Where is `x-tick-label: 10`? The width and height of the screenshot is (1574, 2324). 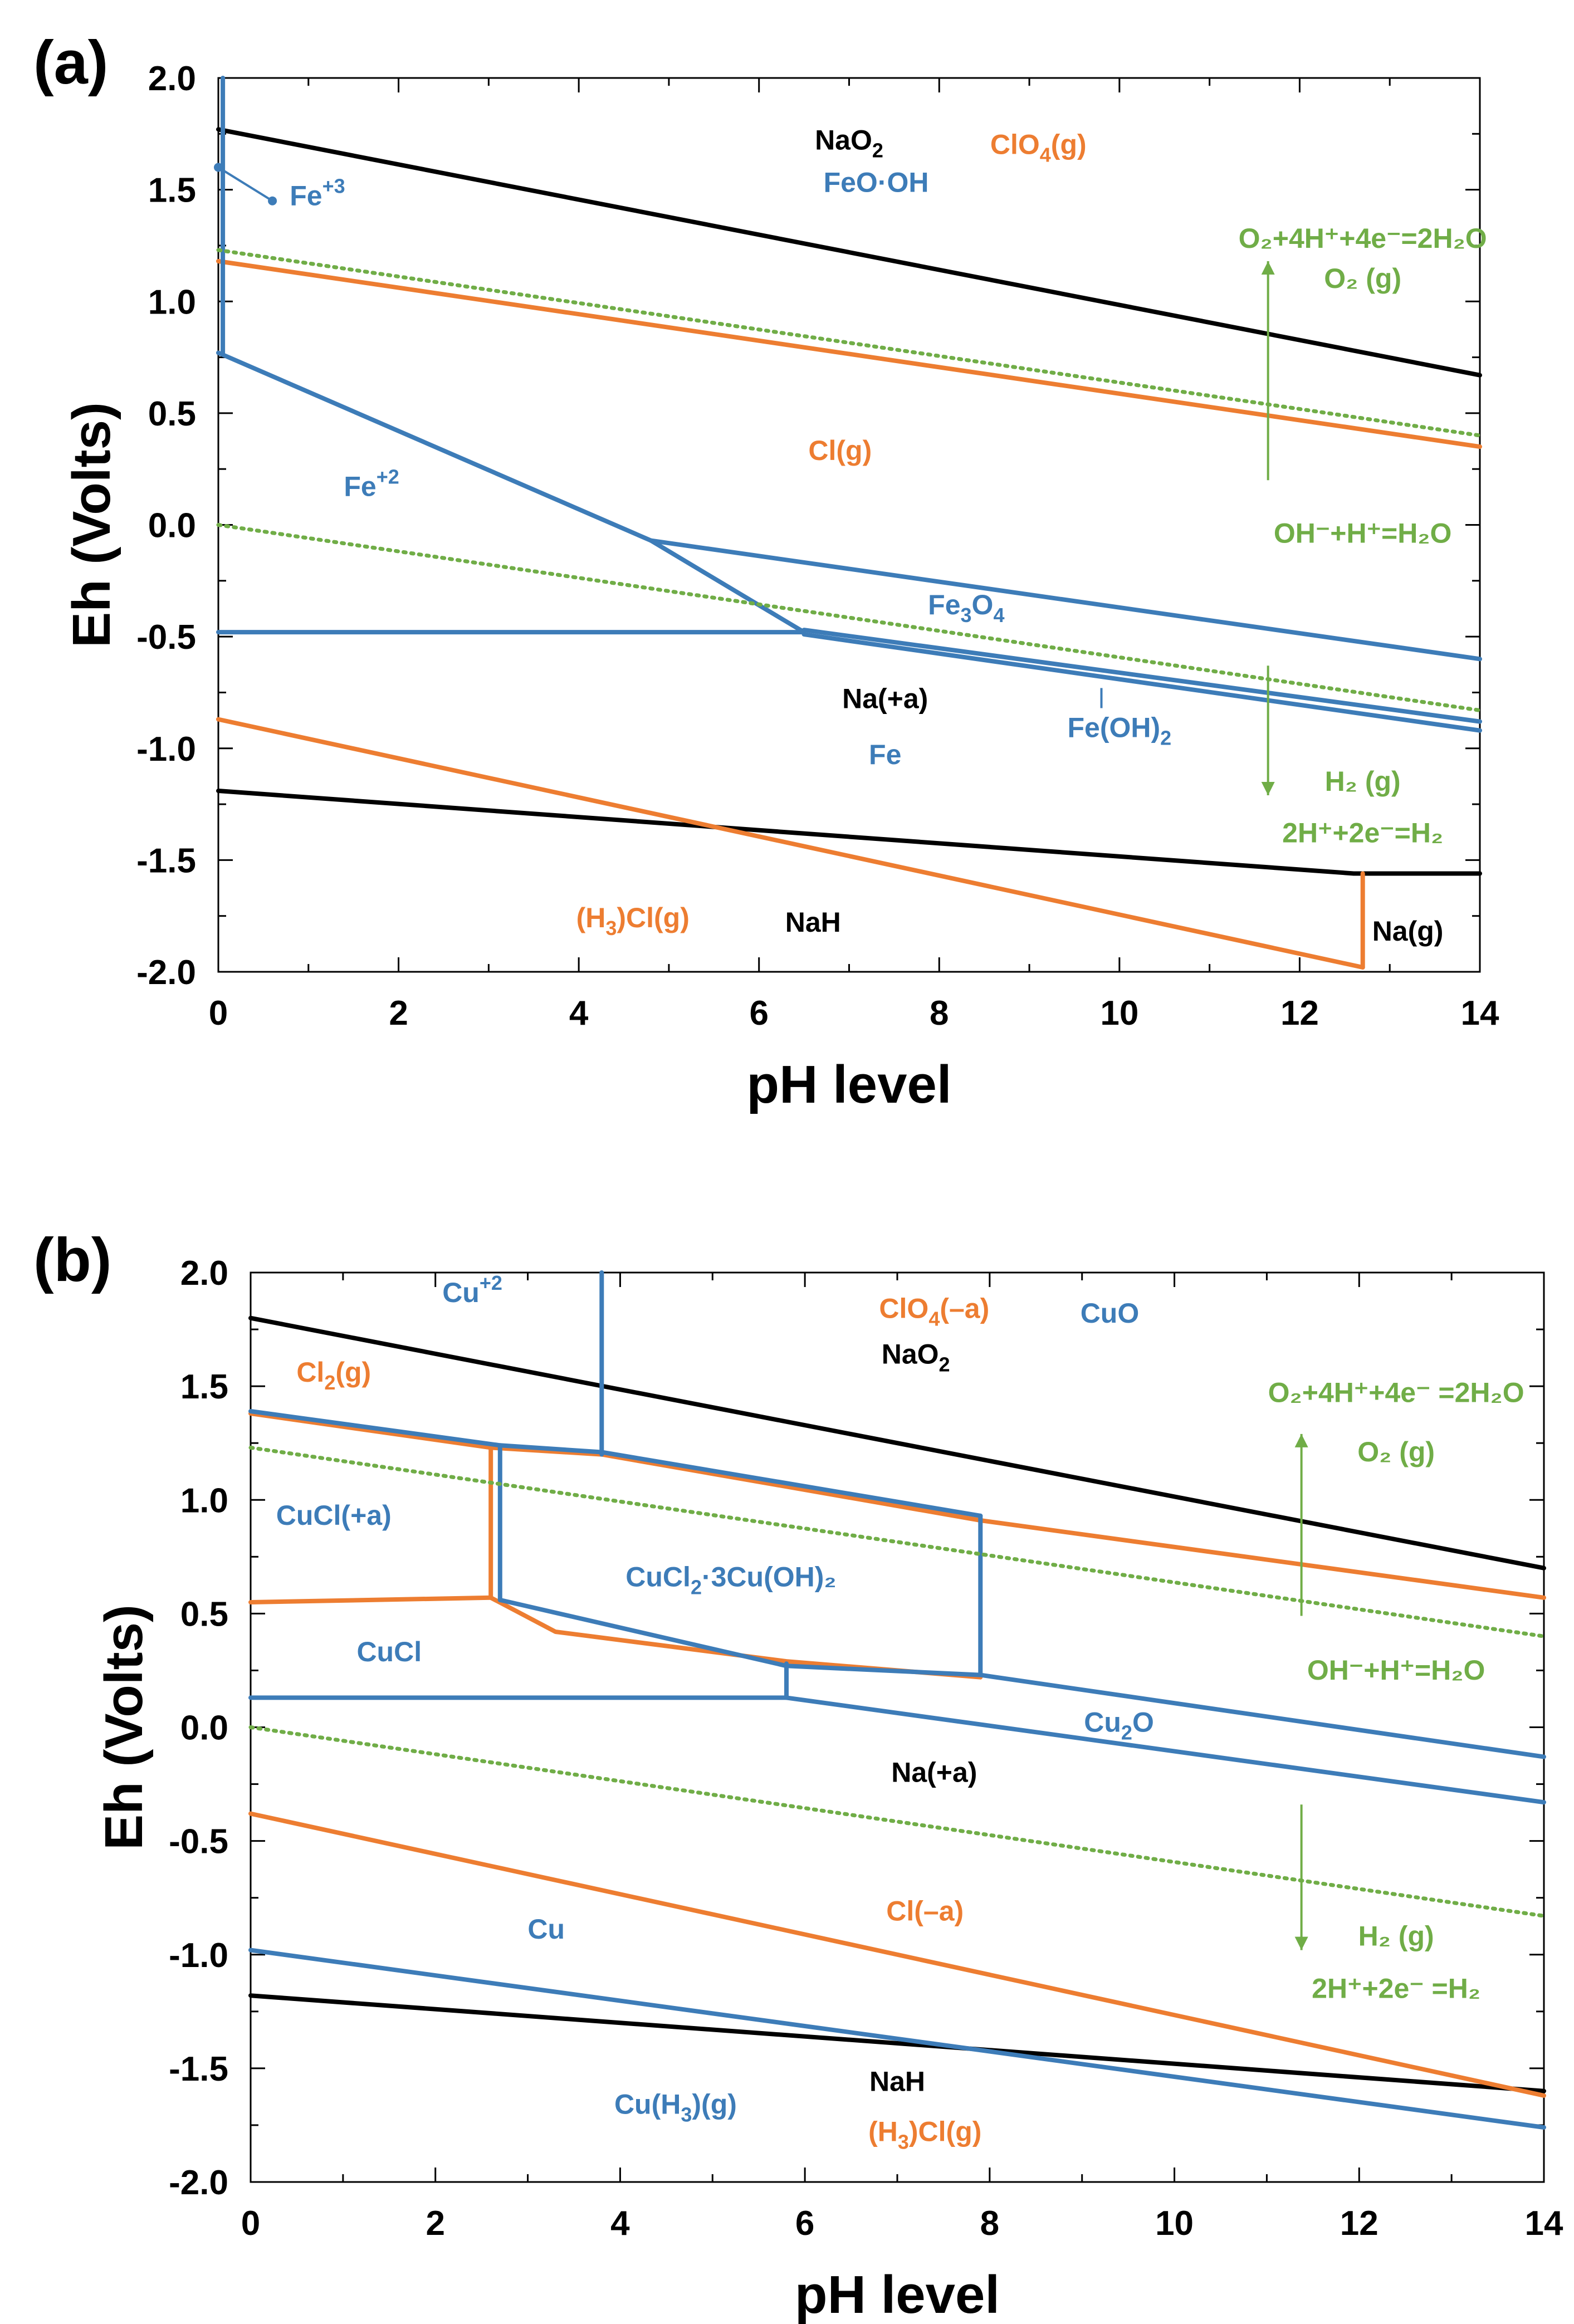
x-tick-label: 10 is located at coordinates (1174, 2223).